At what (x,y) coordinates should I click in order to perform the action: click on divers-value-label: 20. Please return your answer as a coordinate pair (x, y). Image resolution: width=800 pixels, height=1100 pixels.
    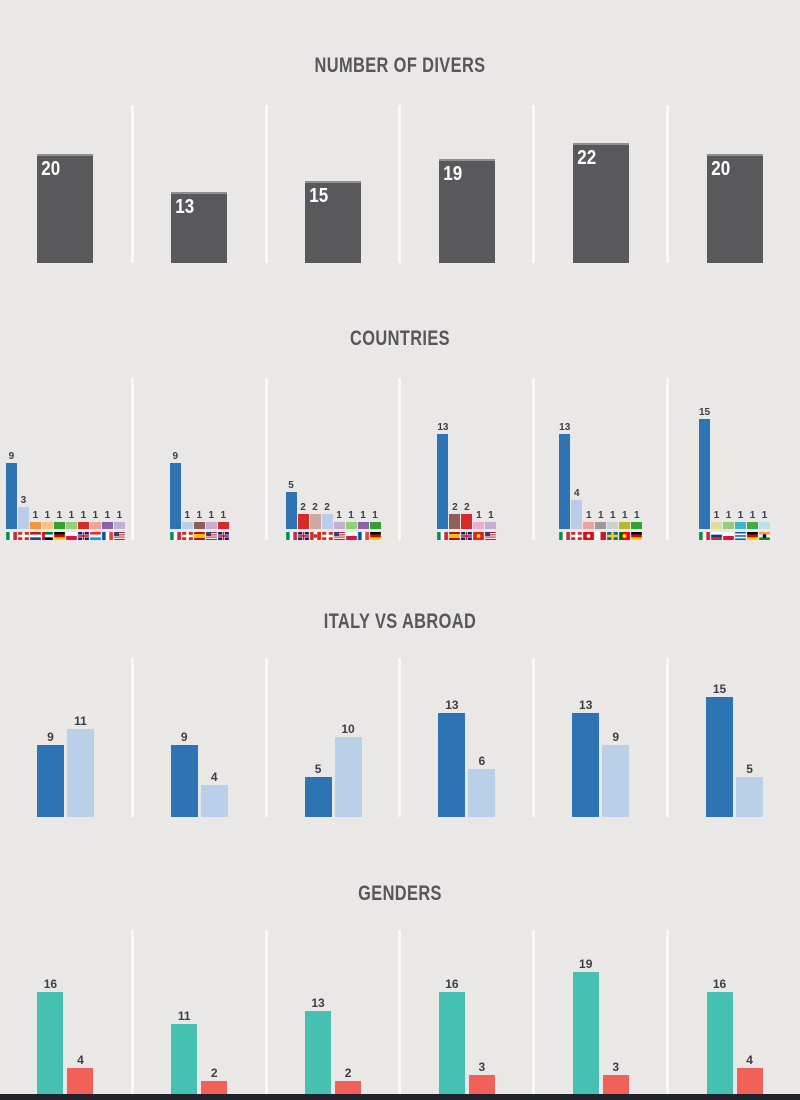
    Looking at the image, I should click on (720, 169).